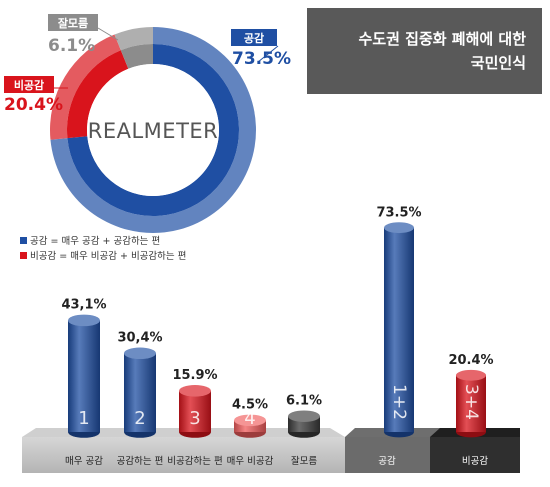 The width and height of the screenshot is (550, 487). Describe the element at coordinates (398, 212) in the screenshot. I see `total-bar-value-label-0: 73.5%` at that location.